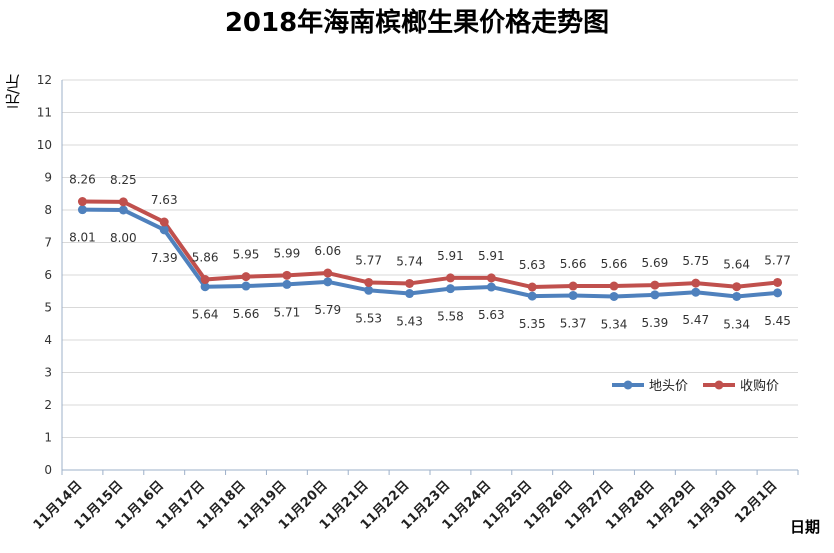  What do you see at coordinates (48, 243) in the screenshot?
I see `y-tick-label: 7` at bounding box center [48, 243].